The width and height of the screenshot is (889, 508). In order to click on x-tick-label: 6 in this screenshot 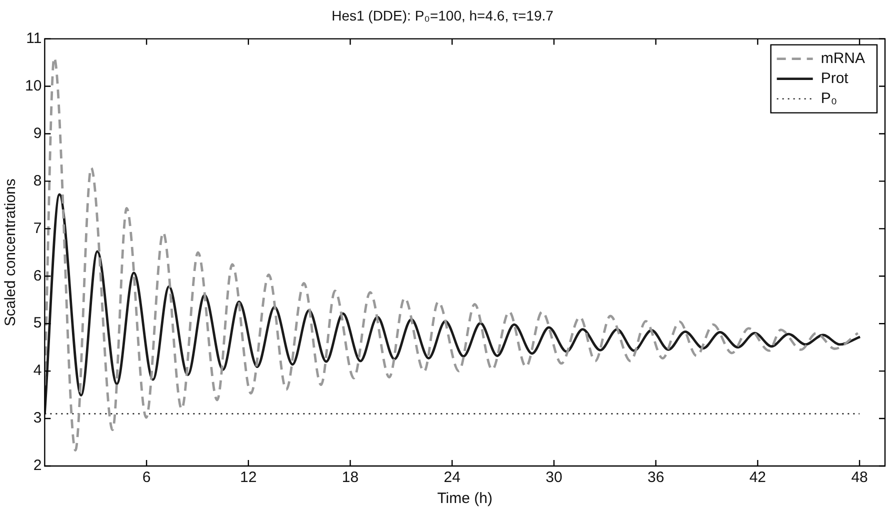, I will do `click(146, 477)`.